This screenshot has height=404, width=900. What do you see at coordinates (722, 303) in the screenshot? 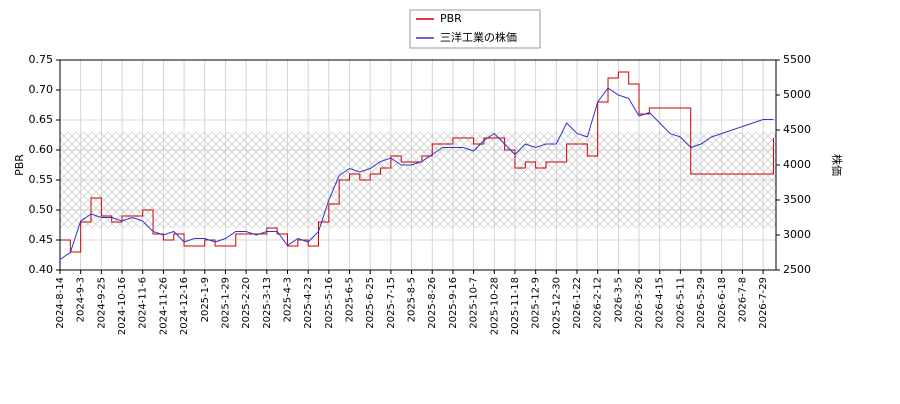
I see `x-tick-label: 2026-6-18` at bounding box center [722, 303].